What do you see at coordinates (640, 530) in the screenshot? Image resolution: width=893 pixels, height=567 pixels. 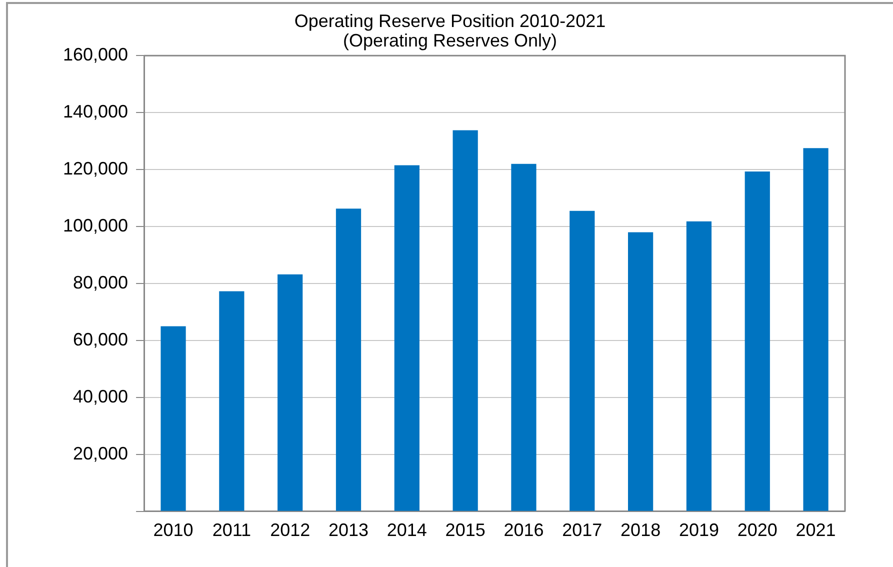 I see `x-tick-label: 2018` at bounding box center [640, 530].